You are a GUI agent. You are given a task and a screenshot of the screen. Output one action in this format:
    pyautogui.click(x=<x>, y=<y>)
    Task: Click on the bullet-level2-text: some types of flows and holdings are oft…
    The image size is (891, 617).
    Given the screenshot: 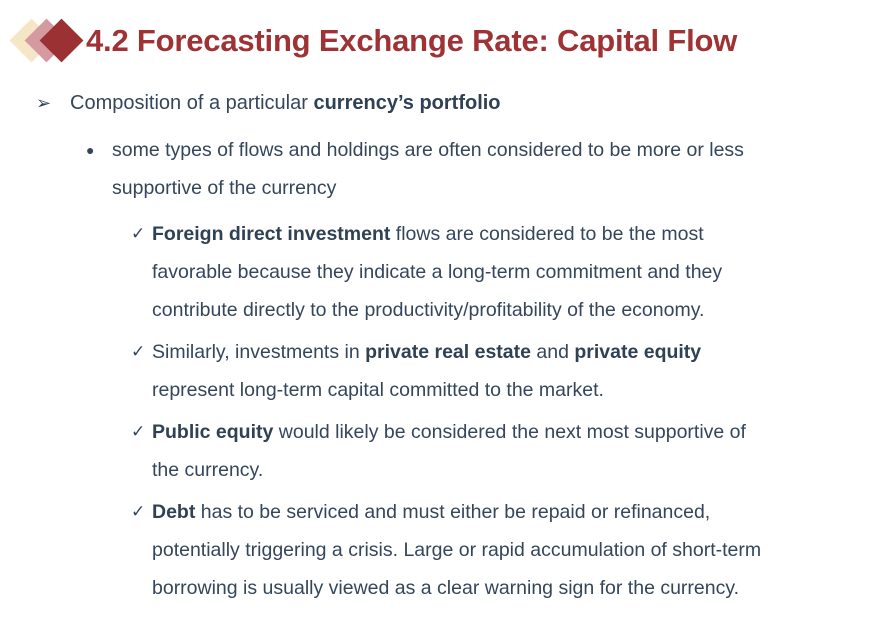 What is the action you would take?
    pyautogui.click(x=428, y=169)
    